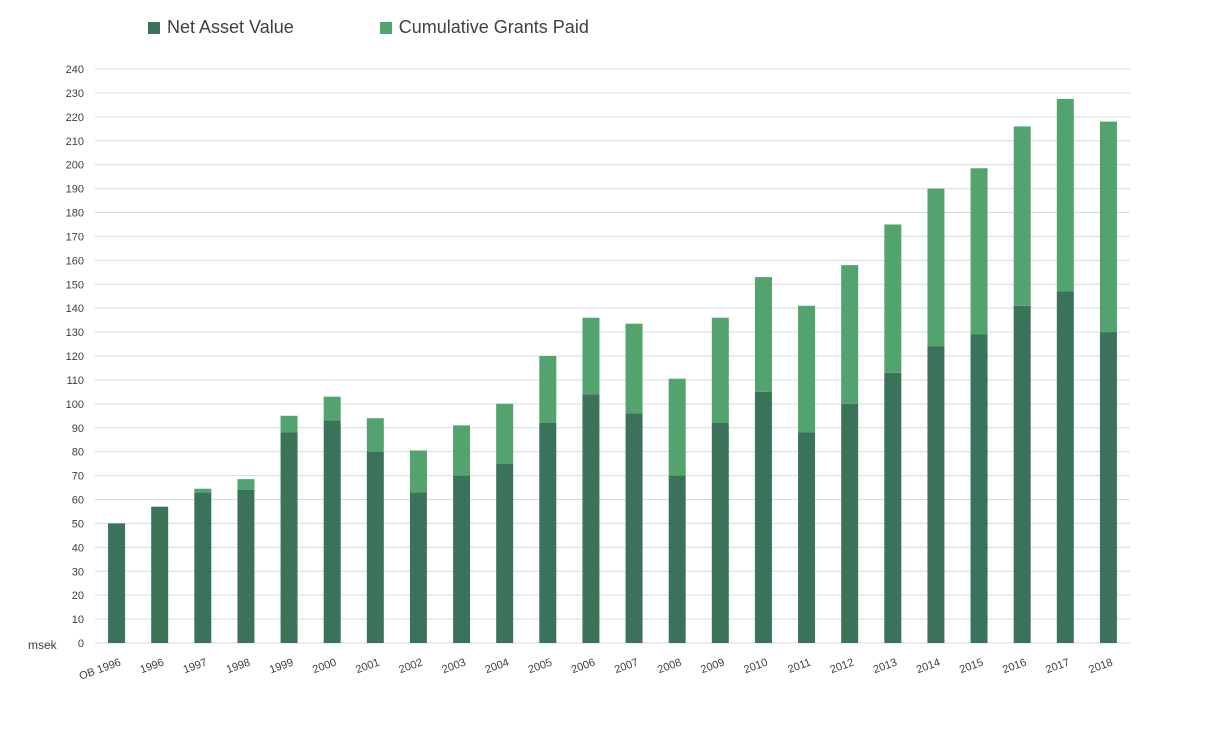 This screenshot has width=1207, height=734. I want to click on y-tick-label: 90, so click(78, 429).